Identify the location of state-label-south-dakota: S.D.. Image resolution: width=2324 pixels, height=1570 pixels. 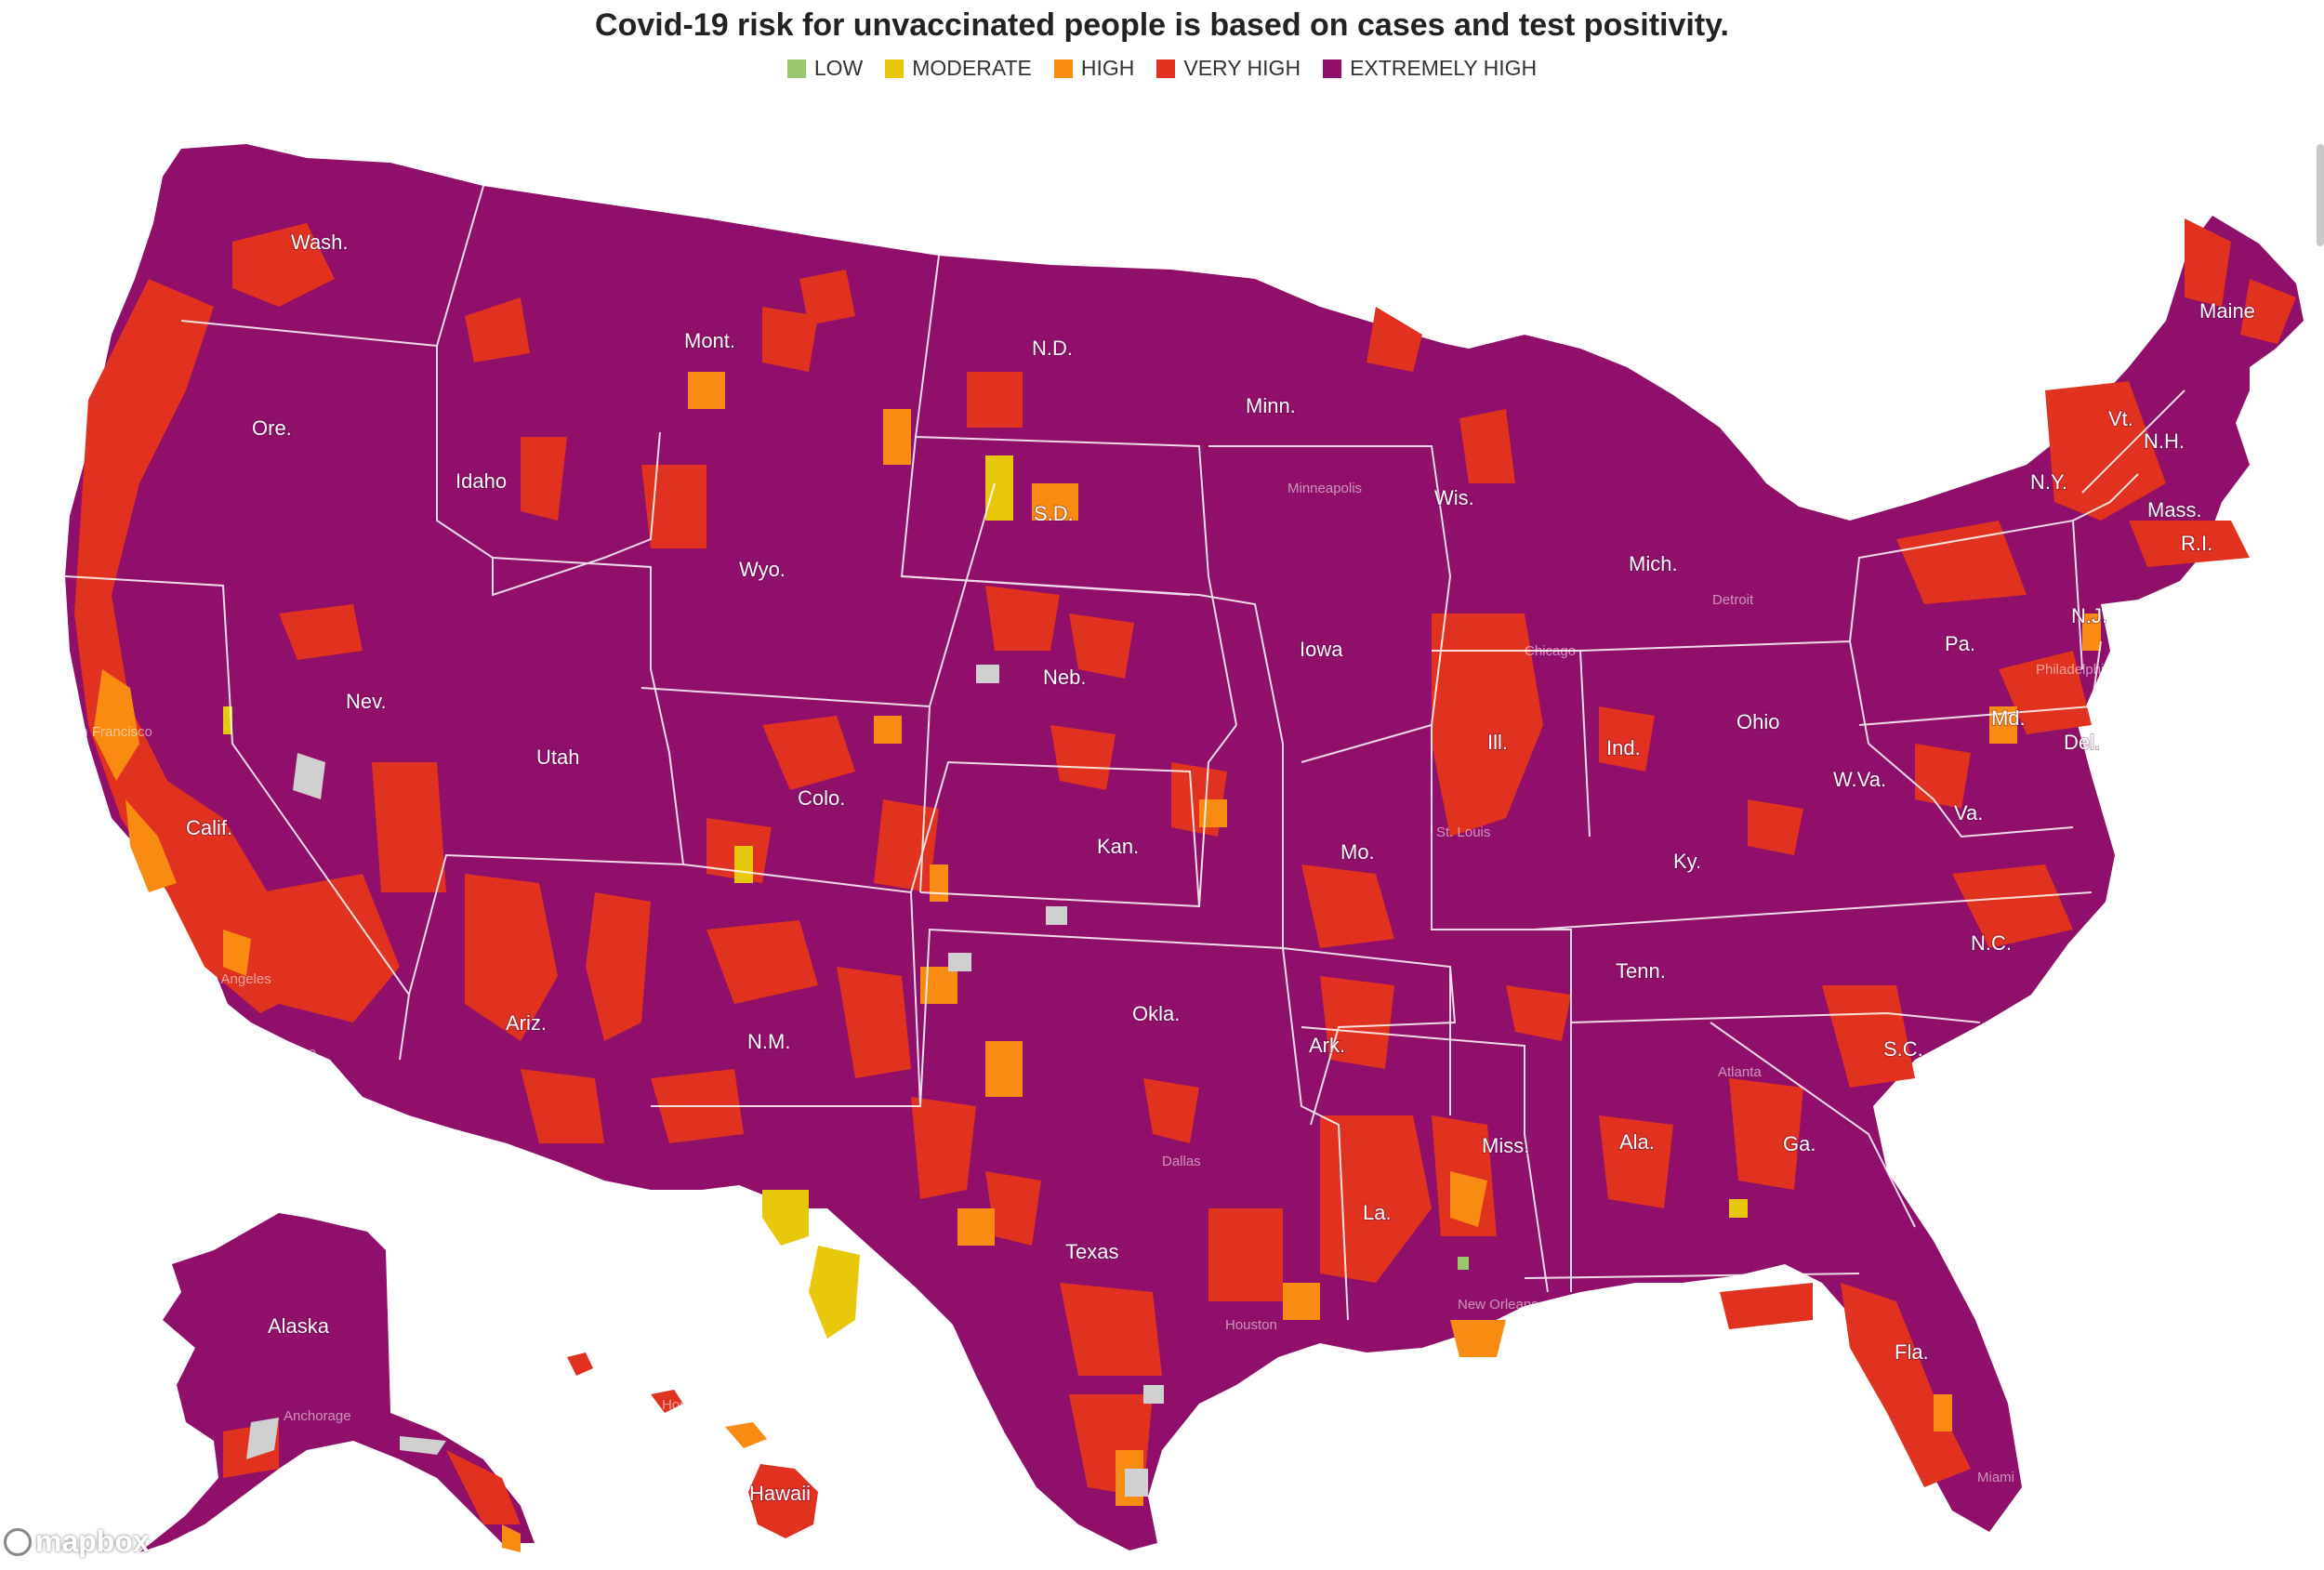
(1054, 514).